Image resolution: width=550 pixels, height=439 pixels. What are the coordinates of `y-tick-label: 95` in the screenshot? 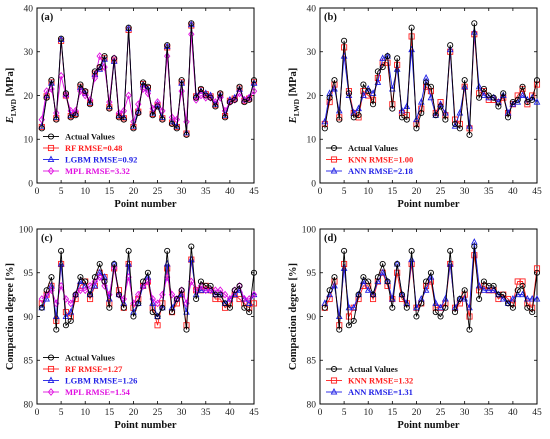 It's located at (312, 274).